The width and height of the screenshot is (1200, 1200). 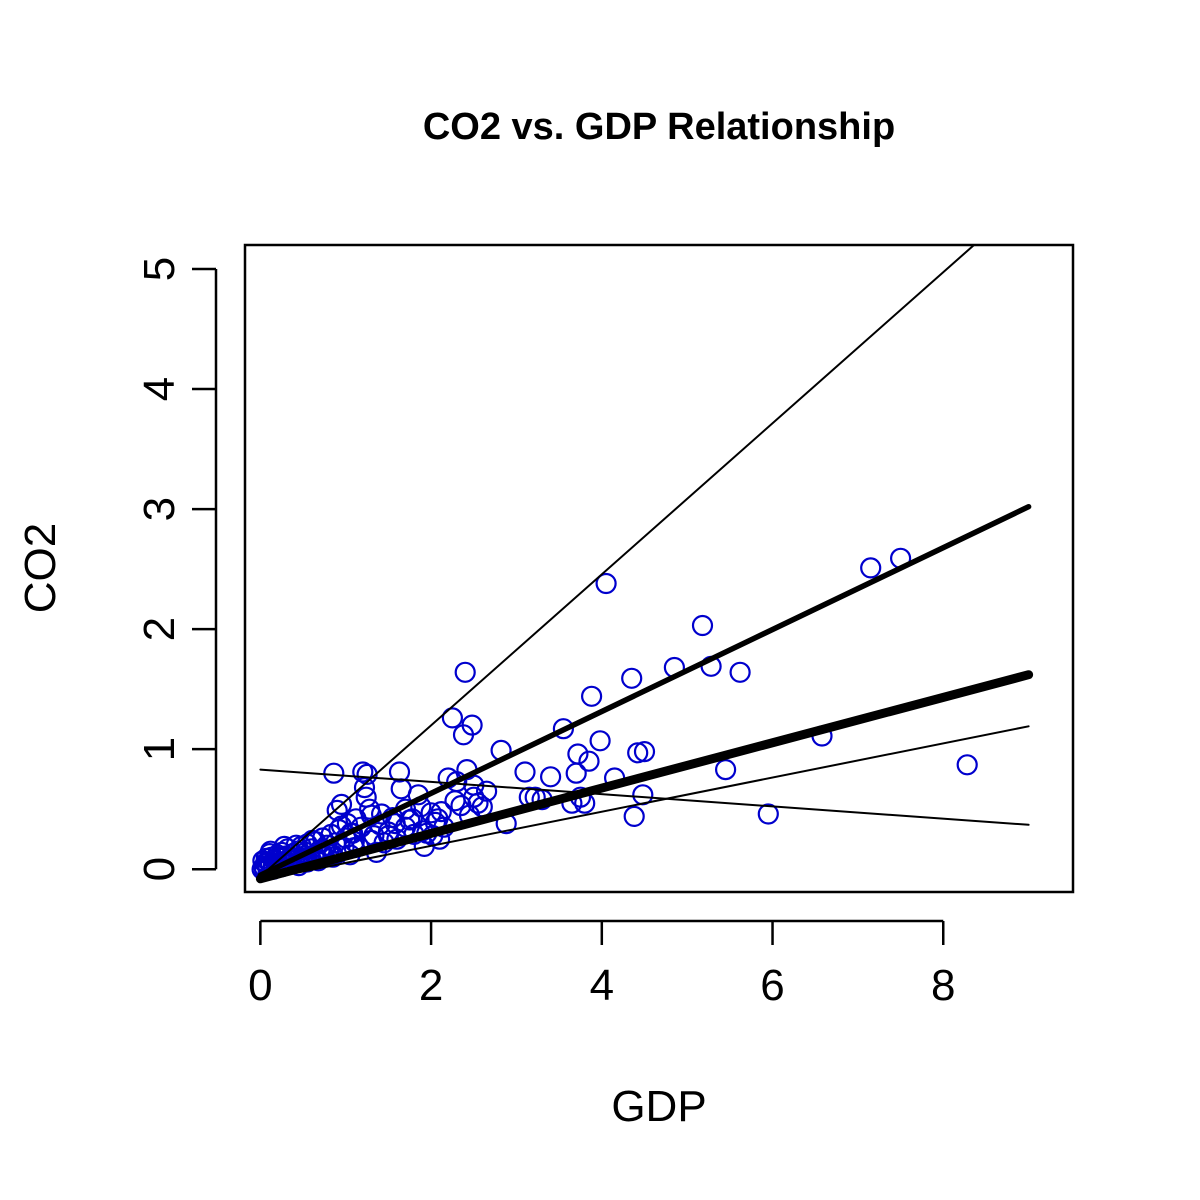 What do you see at coordinates (159, 269) in the screenshot?
I see `y-tick-label: 5` at bounding box center [159, 269].